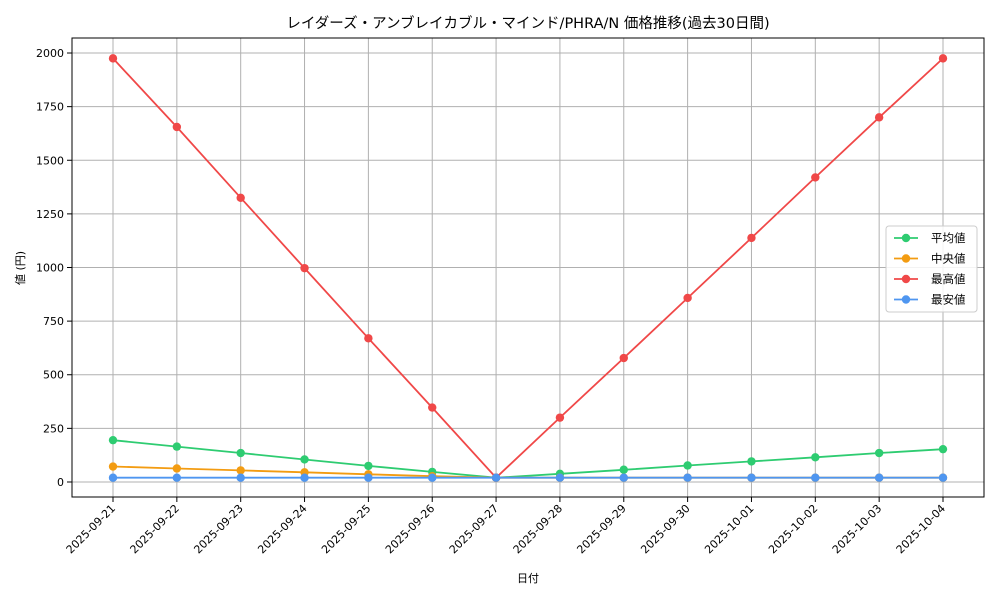 This screenshot has height=600, width=1000. Describe the element at coordinates (53, 428) in the screenshot. I see `y-tick-label: 250` at that location.